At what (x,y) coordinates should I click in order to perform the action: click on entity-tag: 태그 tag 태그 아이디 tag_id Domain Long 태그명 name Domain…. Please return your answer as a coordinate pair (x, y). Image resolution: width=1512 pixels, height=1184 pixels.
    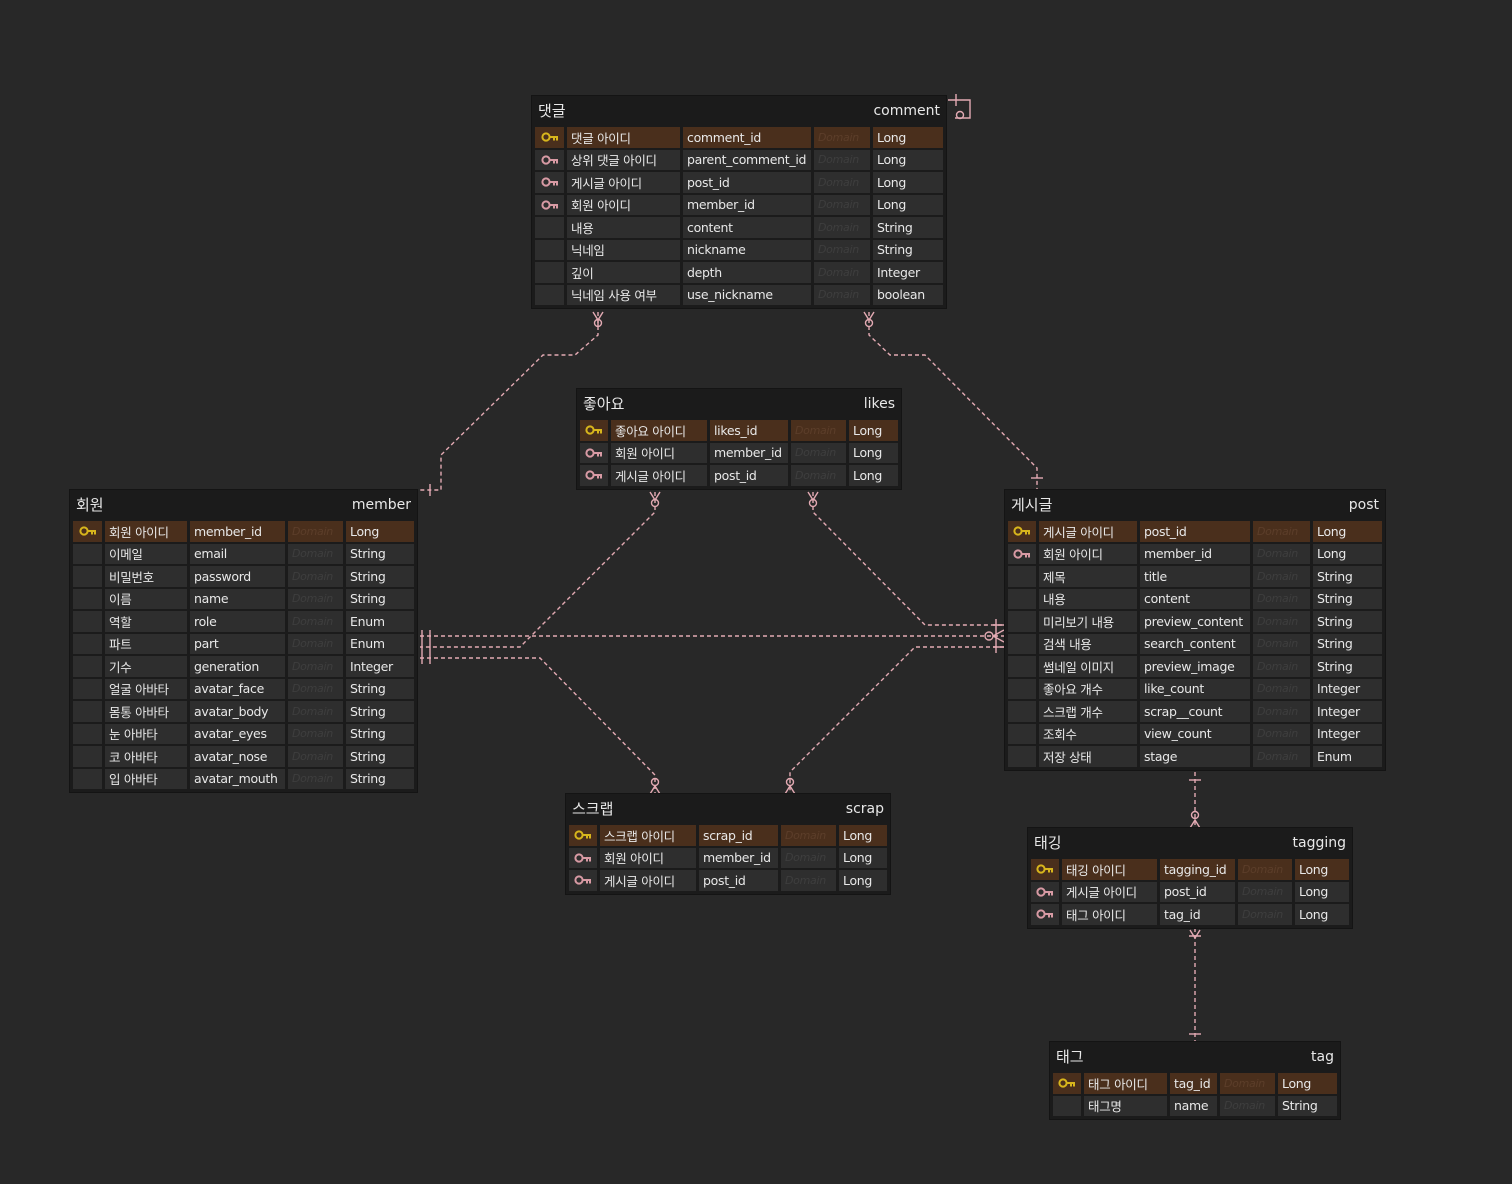
    Looking at the image, I should click on (1195, 1080).